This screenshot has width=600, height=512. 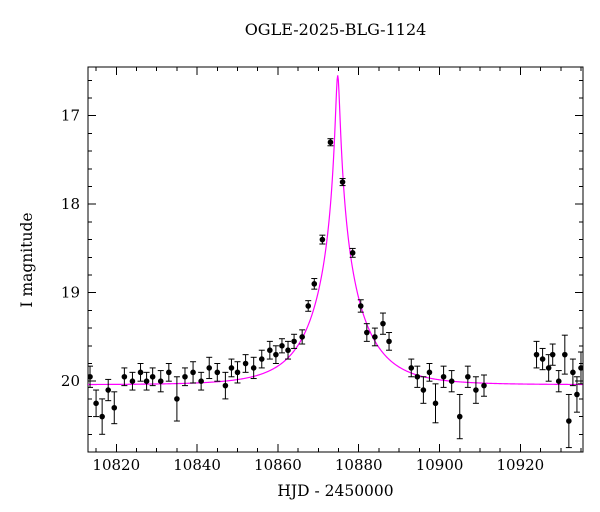 What do you see at coordinates (521, 465) in the screenshot?
I see `svg-text: 10920` at bounding box center [521, 465].